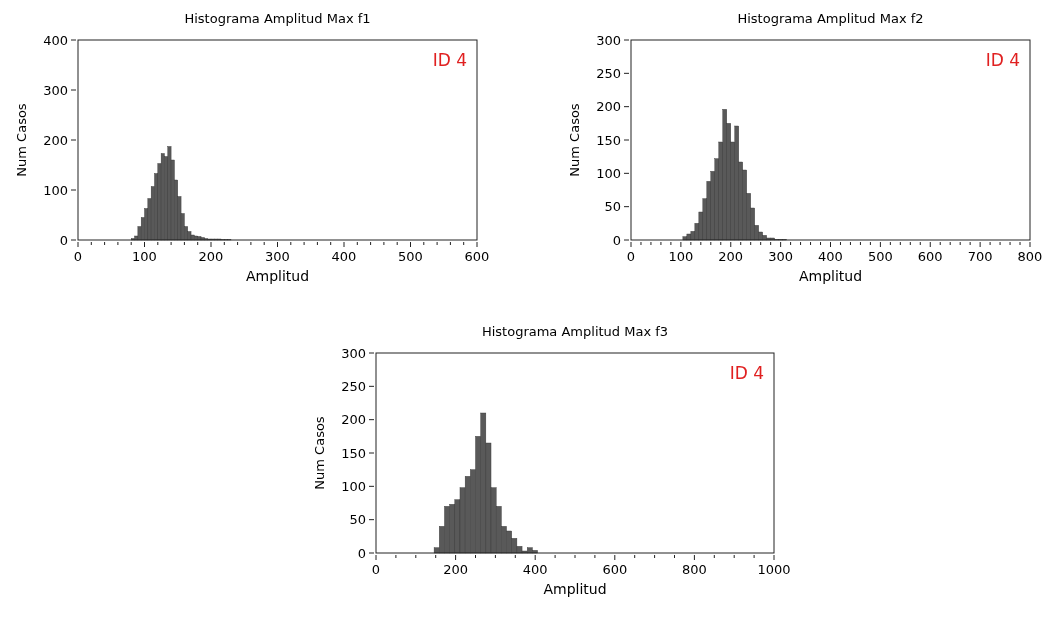 The width and height of the screenshot is (1051, 617). Describe the element at coordinates (277, 18) in the screenshot. I see `chart-title: Histograma Amplitud Max f1` at that location.